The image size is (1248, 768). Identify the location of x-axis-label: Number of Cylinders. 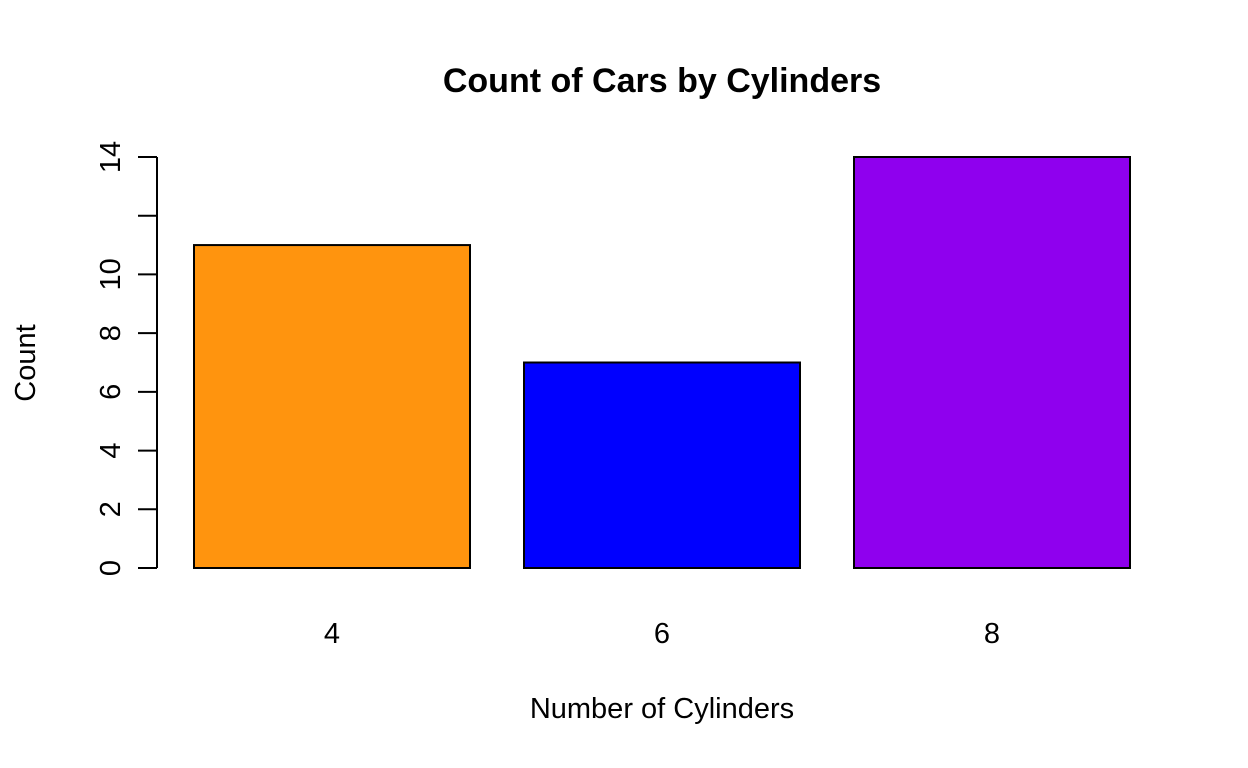
(662, 709).